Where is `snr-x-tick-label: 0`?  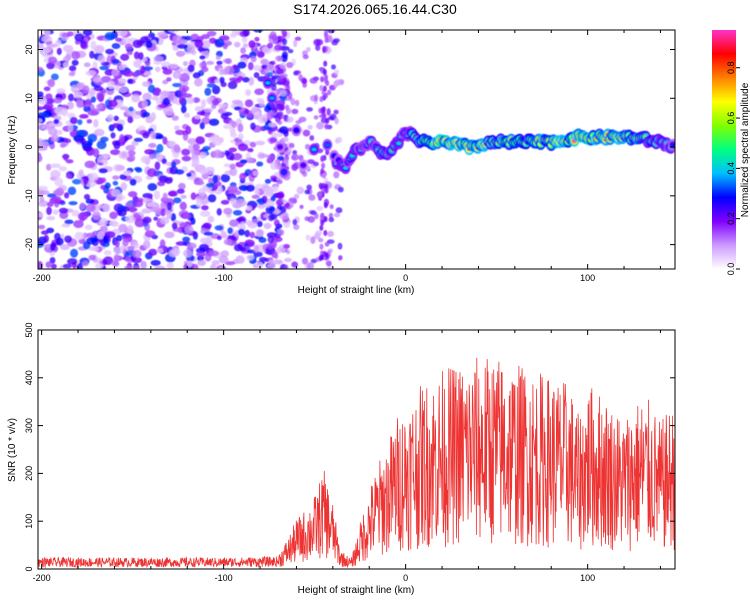 snr-x-tick-label: 0 is located at coordinates (405, 578).